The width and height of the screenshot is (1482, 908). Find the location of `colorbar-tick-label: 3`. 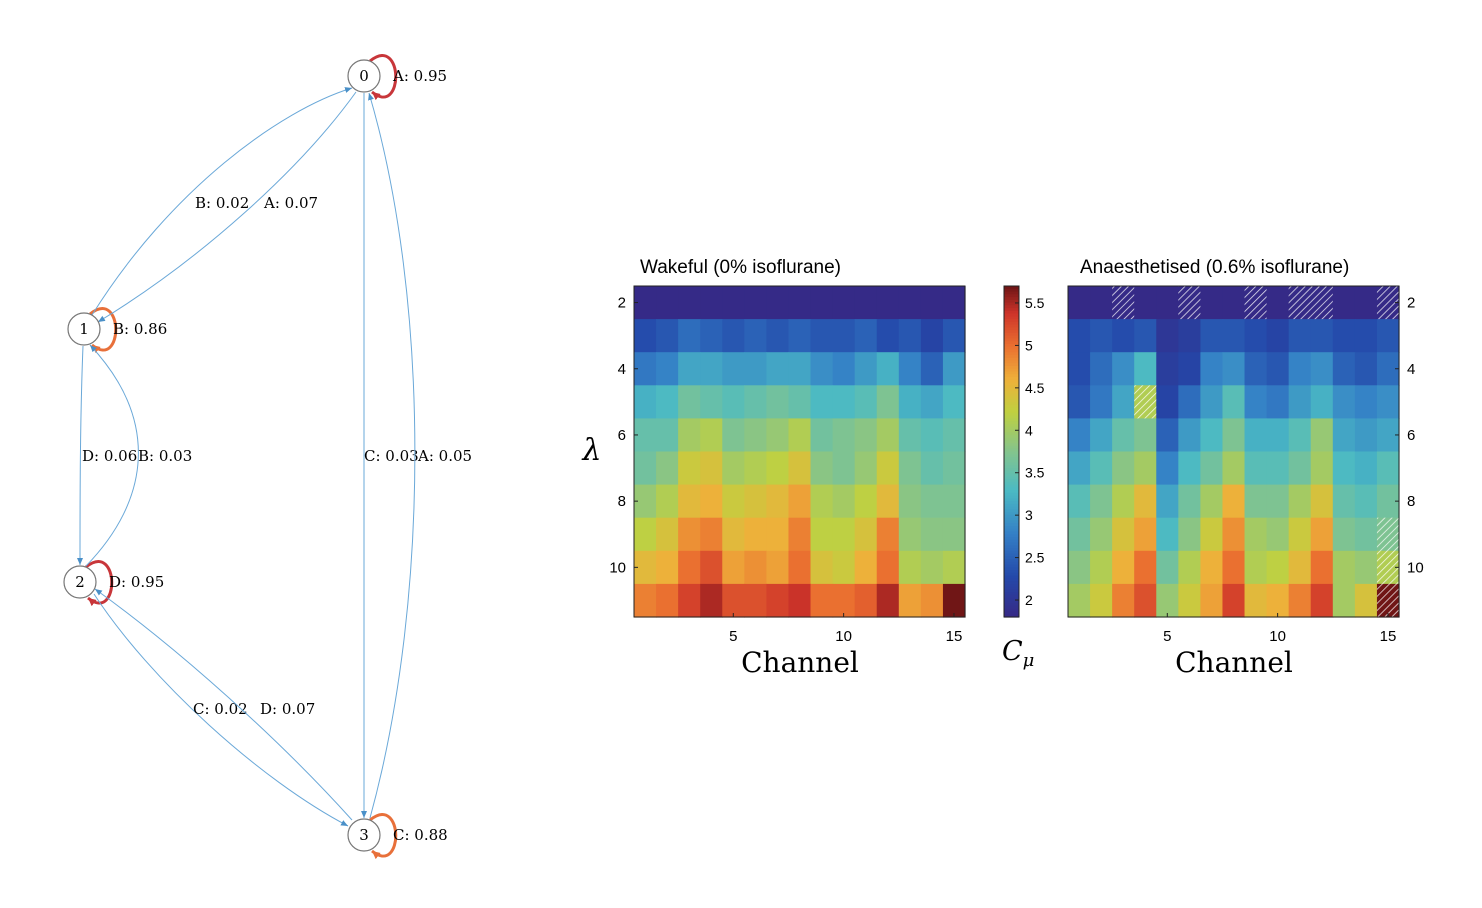

colorbar-tick-label: 3 is located at coordinates (1029, 515).